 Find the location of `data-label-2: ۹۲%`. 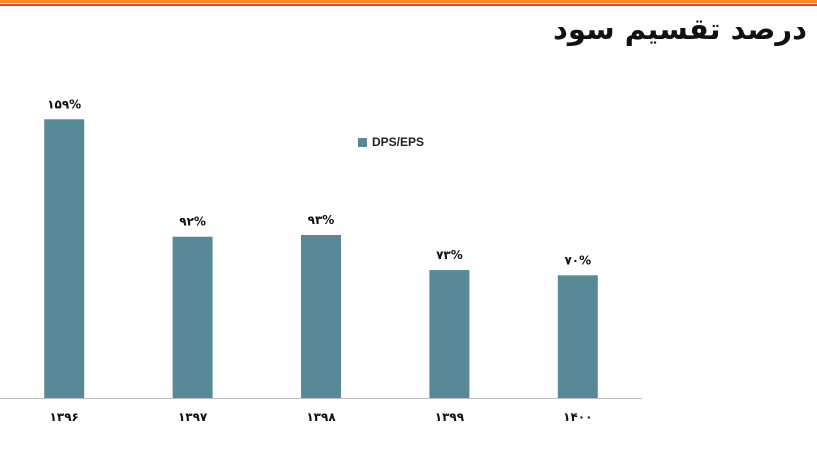

data-label-2: ۹۲% is located at coordinates (192, 222).